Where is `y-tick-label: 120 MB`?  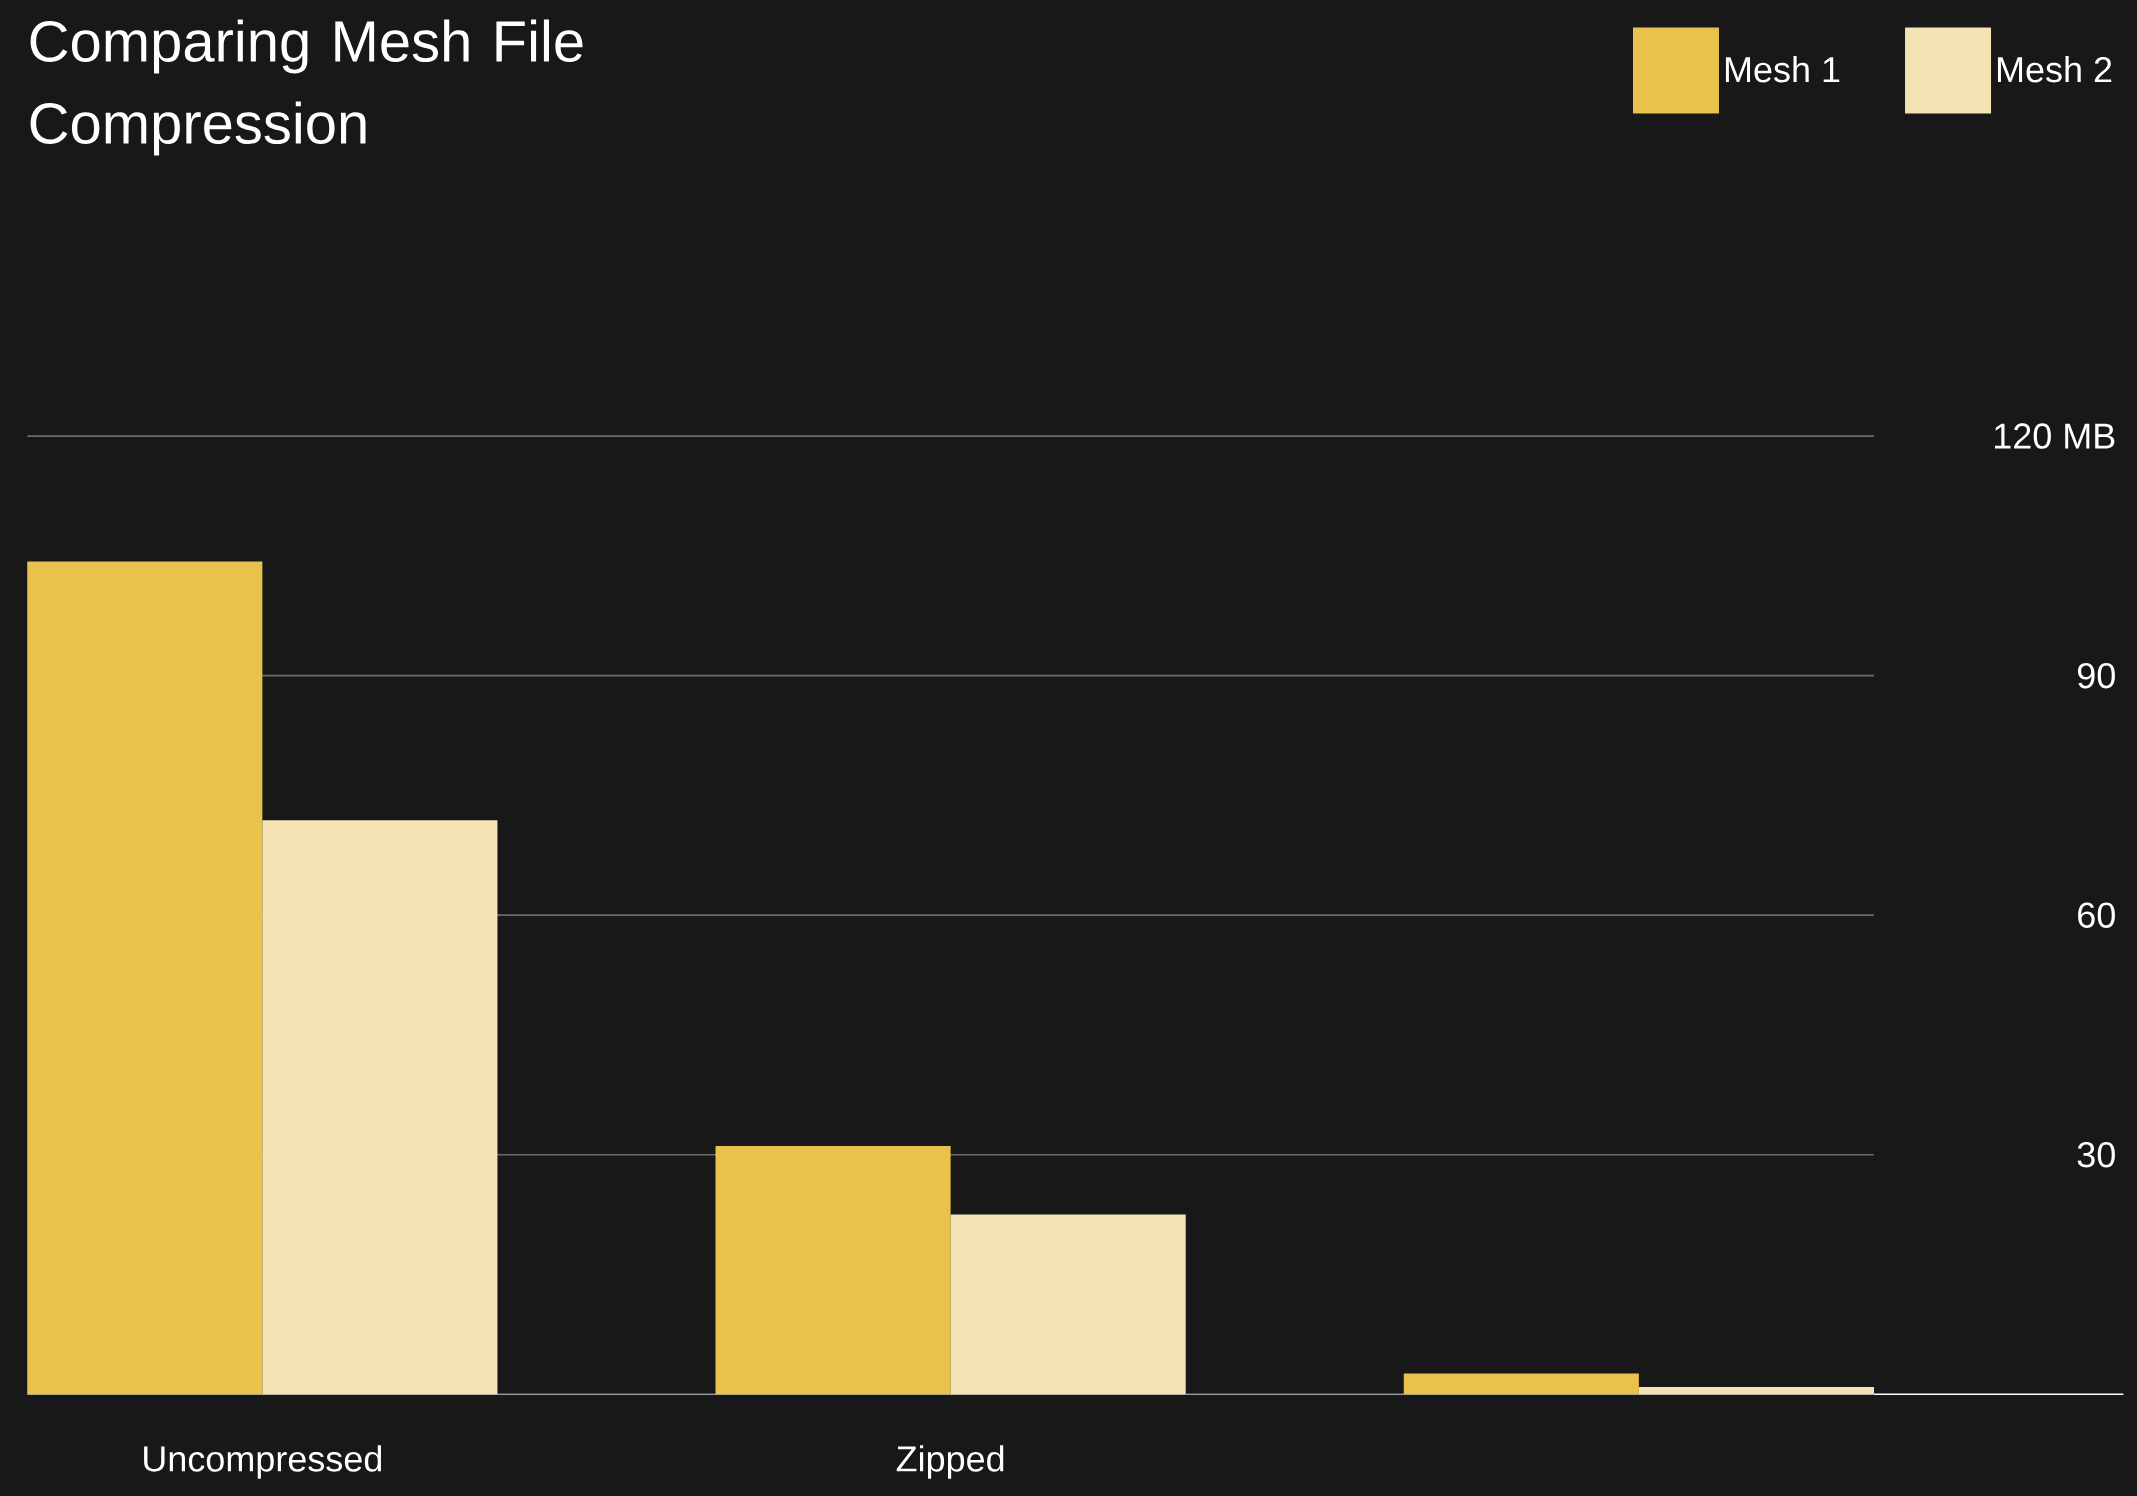 y-tick-label: 120 MB is located at coordinates (2054, 436).